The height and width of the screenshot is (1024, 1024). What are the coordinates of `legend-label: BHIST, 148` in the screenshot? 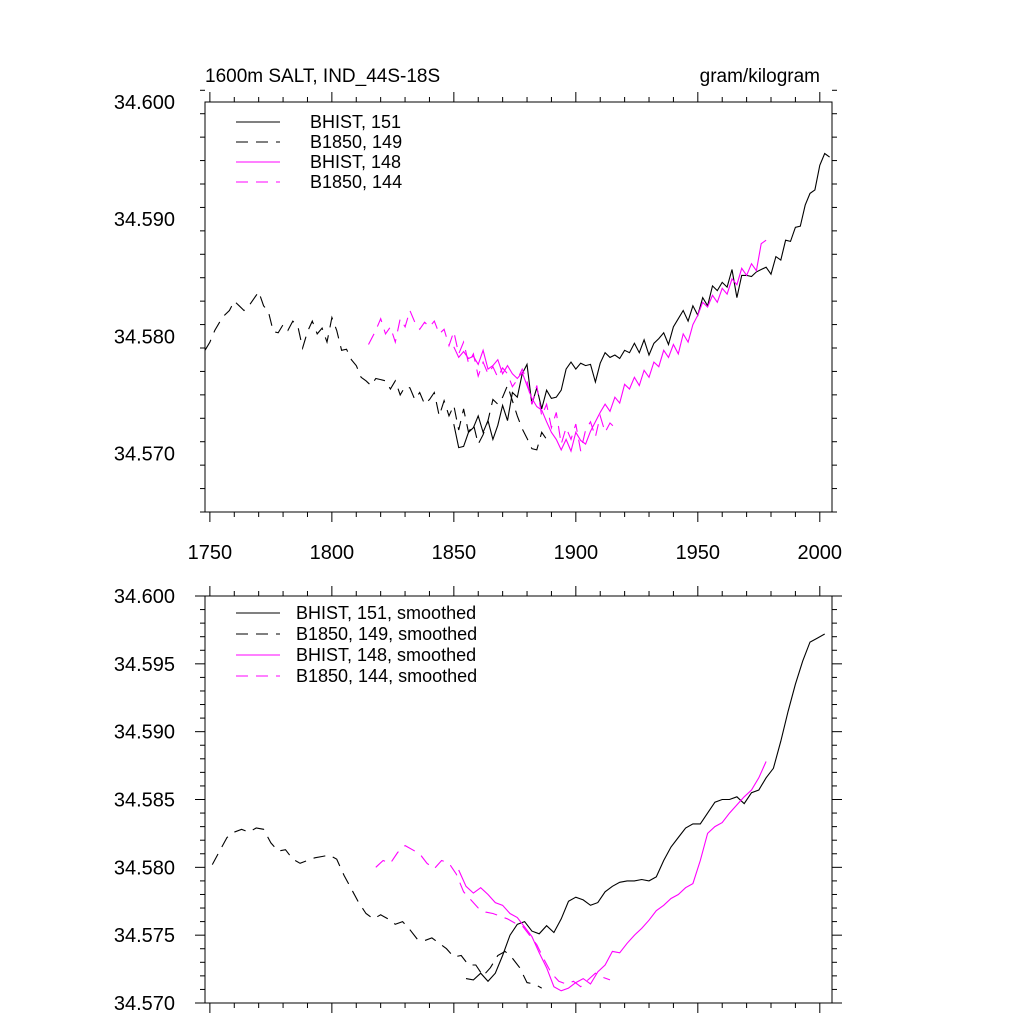 It's located at (355, 162).